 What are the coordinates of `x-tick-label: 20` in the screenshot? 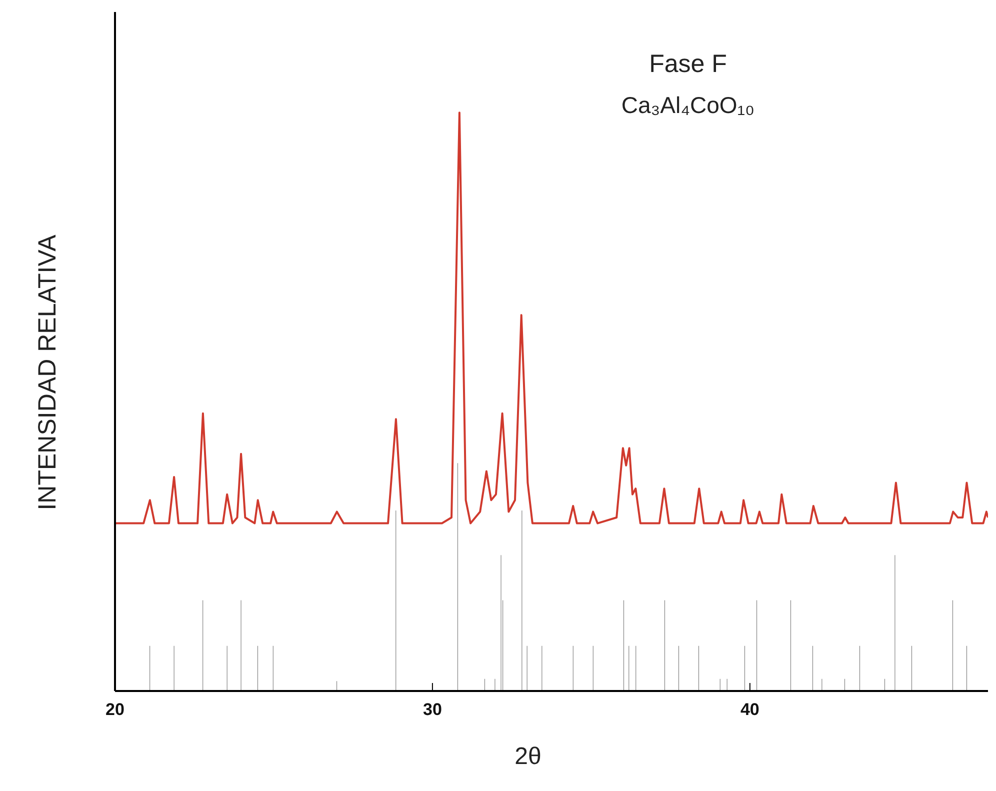 It's located at (115, 710).